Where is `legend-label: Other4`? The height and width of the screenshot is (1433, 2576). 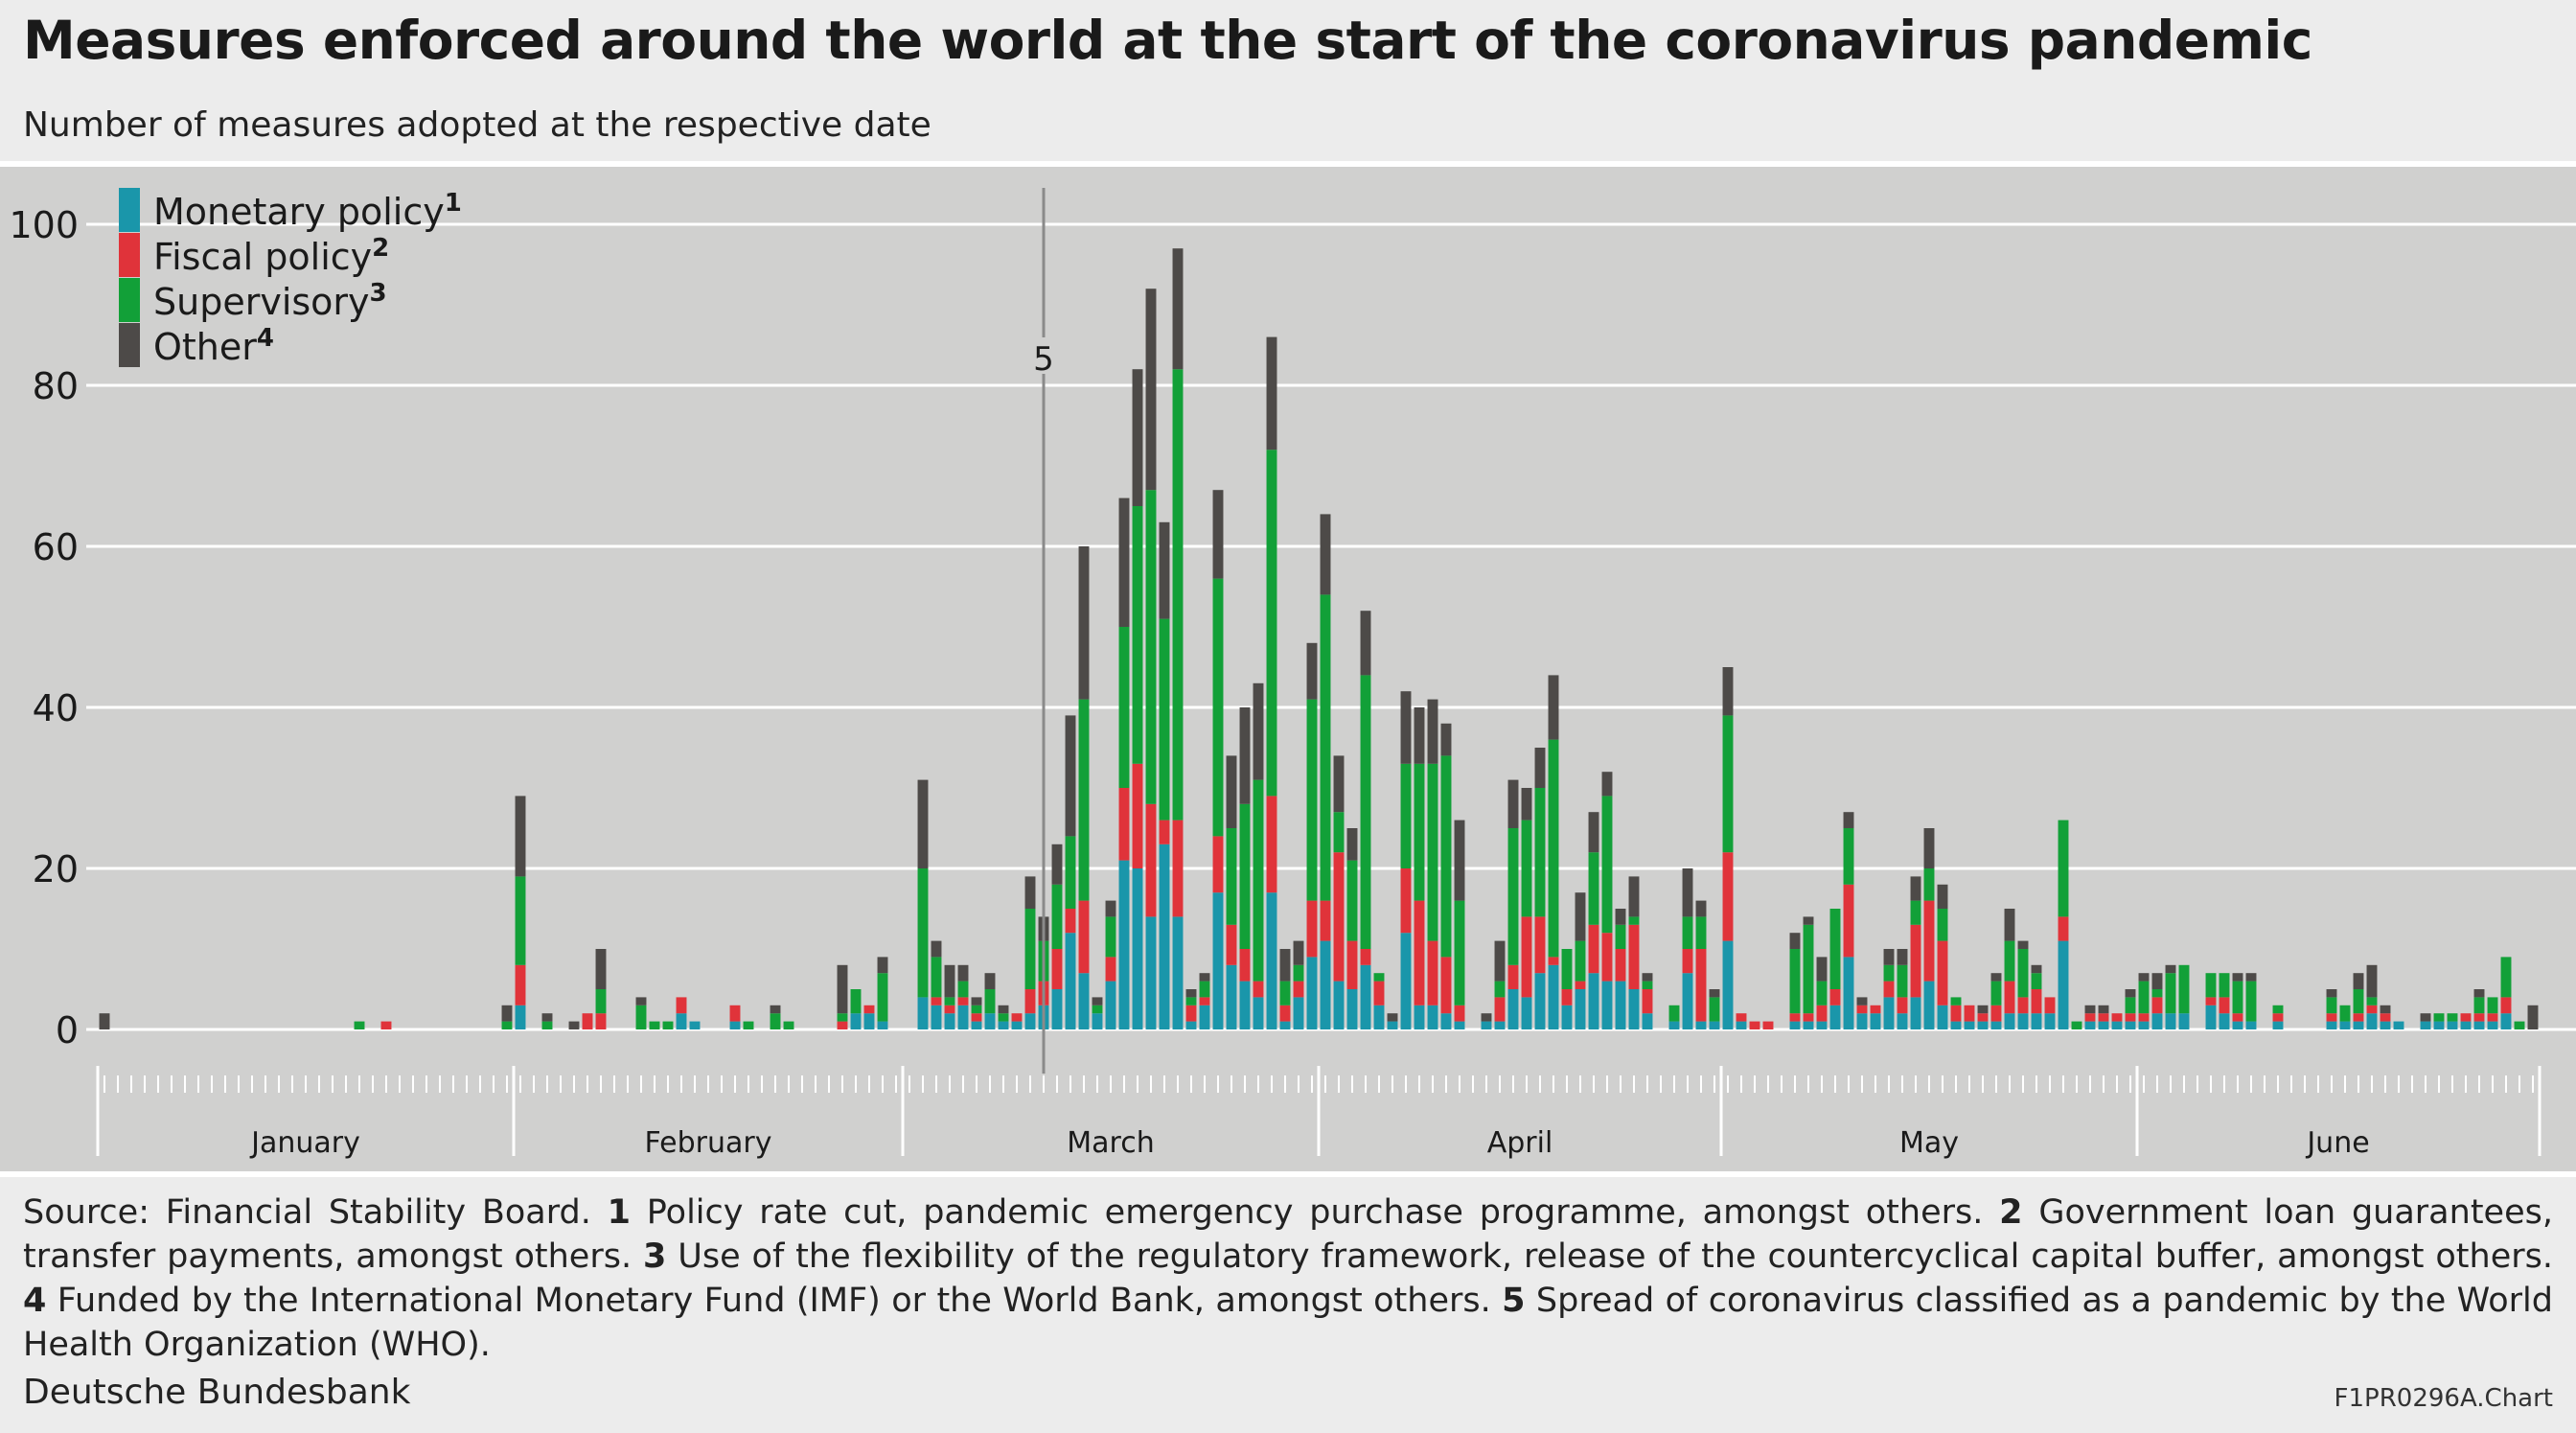
legend-label: Other4 is located at coordinates (213, 346).